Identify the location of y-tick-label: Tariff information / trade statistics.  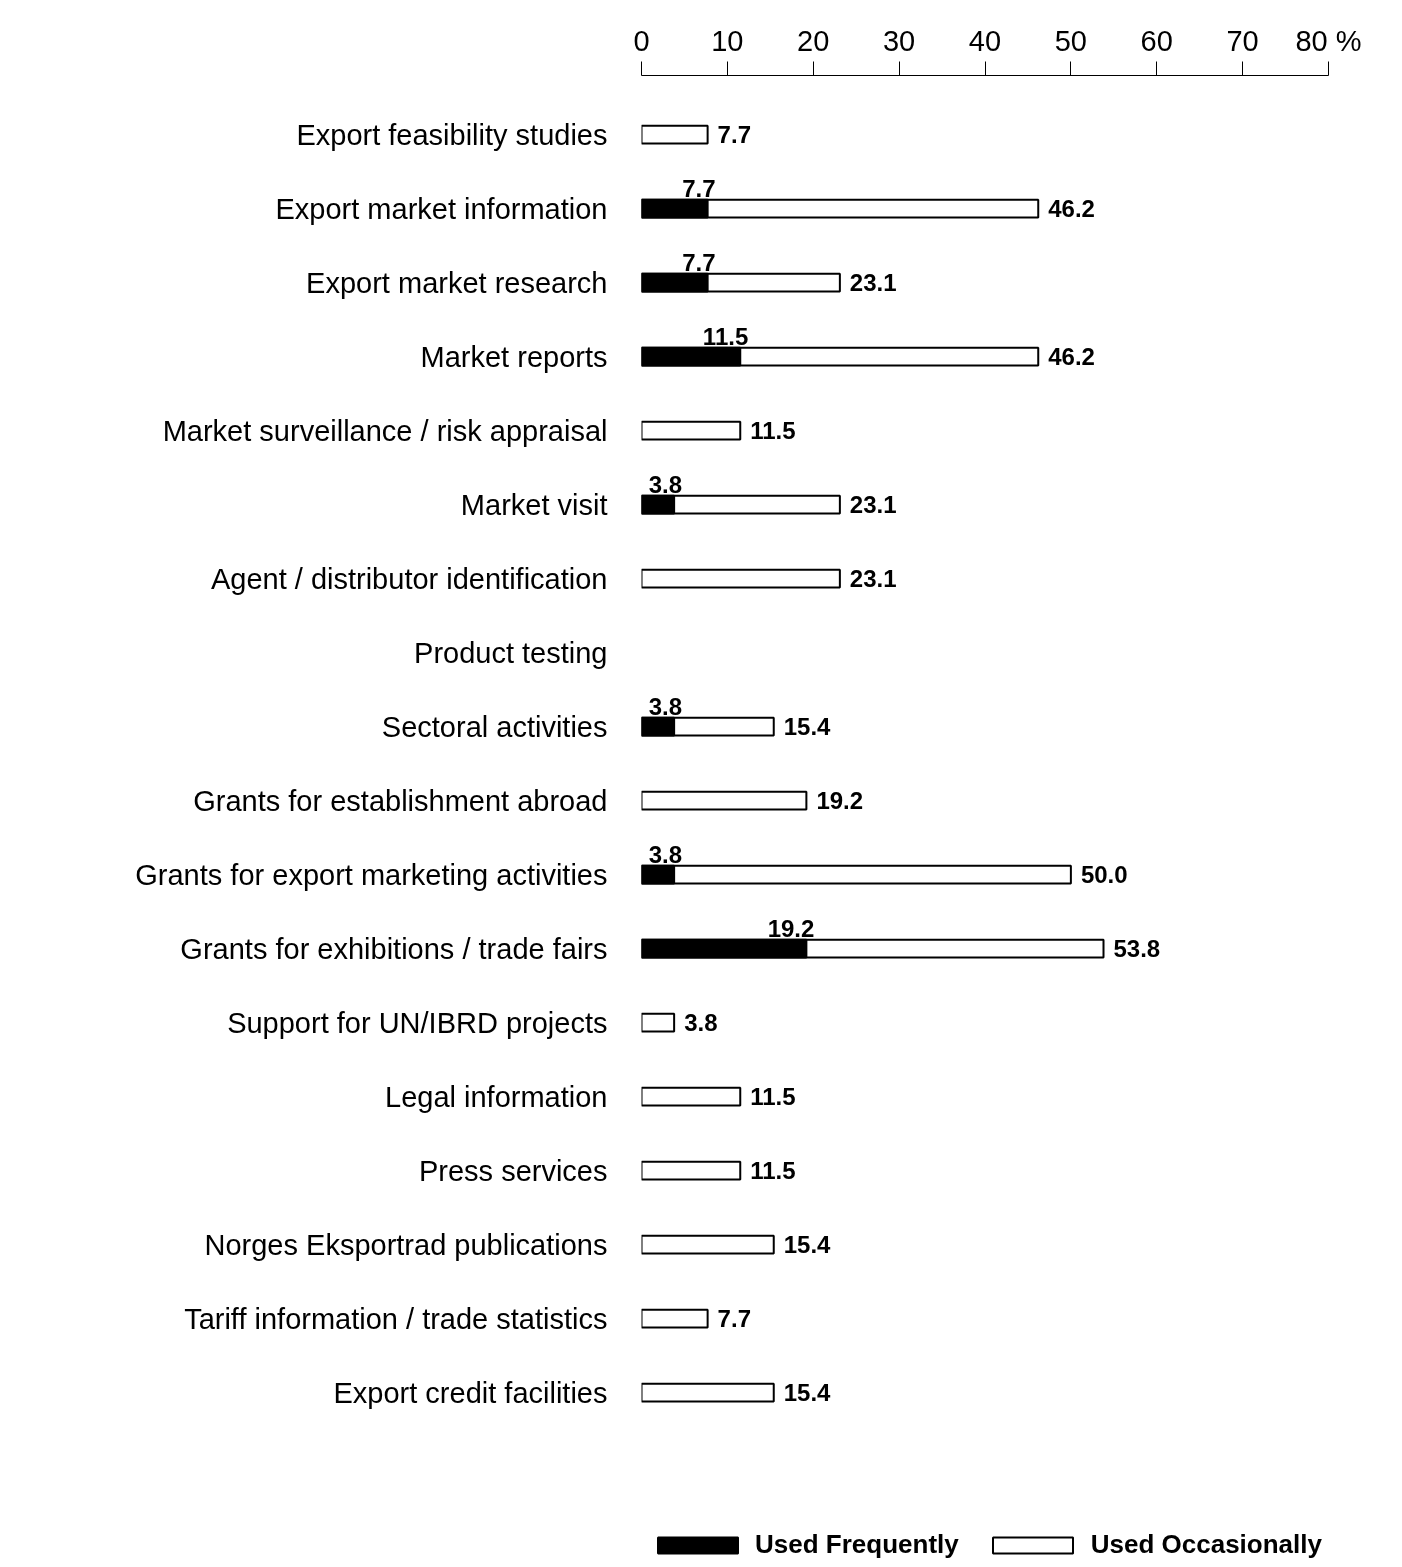
(396, 1318).